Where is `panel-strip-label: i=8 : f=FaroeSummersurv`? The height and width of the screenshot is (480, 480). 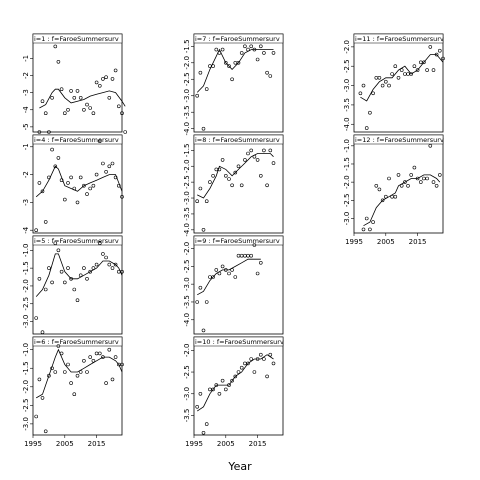
panel-strip-label: i=8 : f=FaroeSummersurv is located at coordinates (237, 140).